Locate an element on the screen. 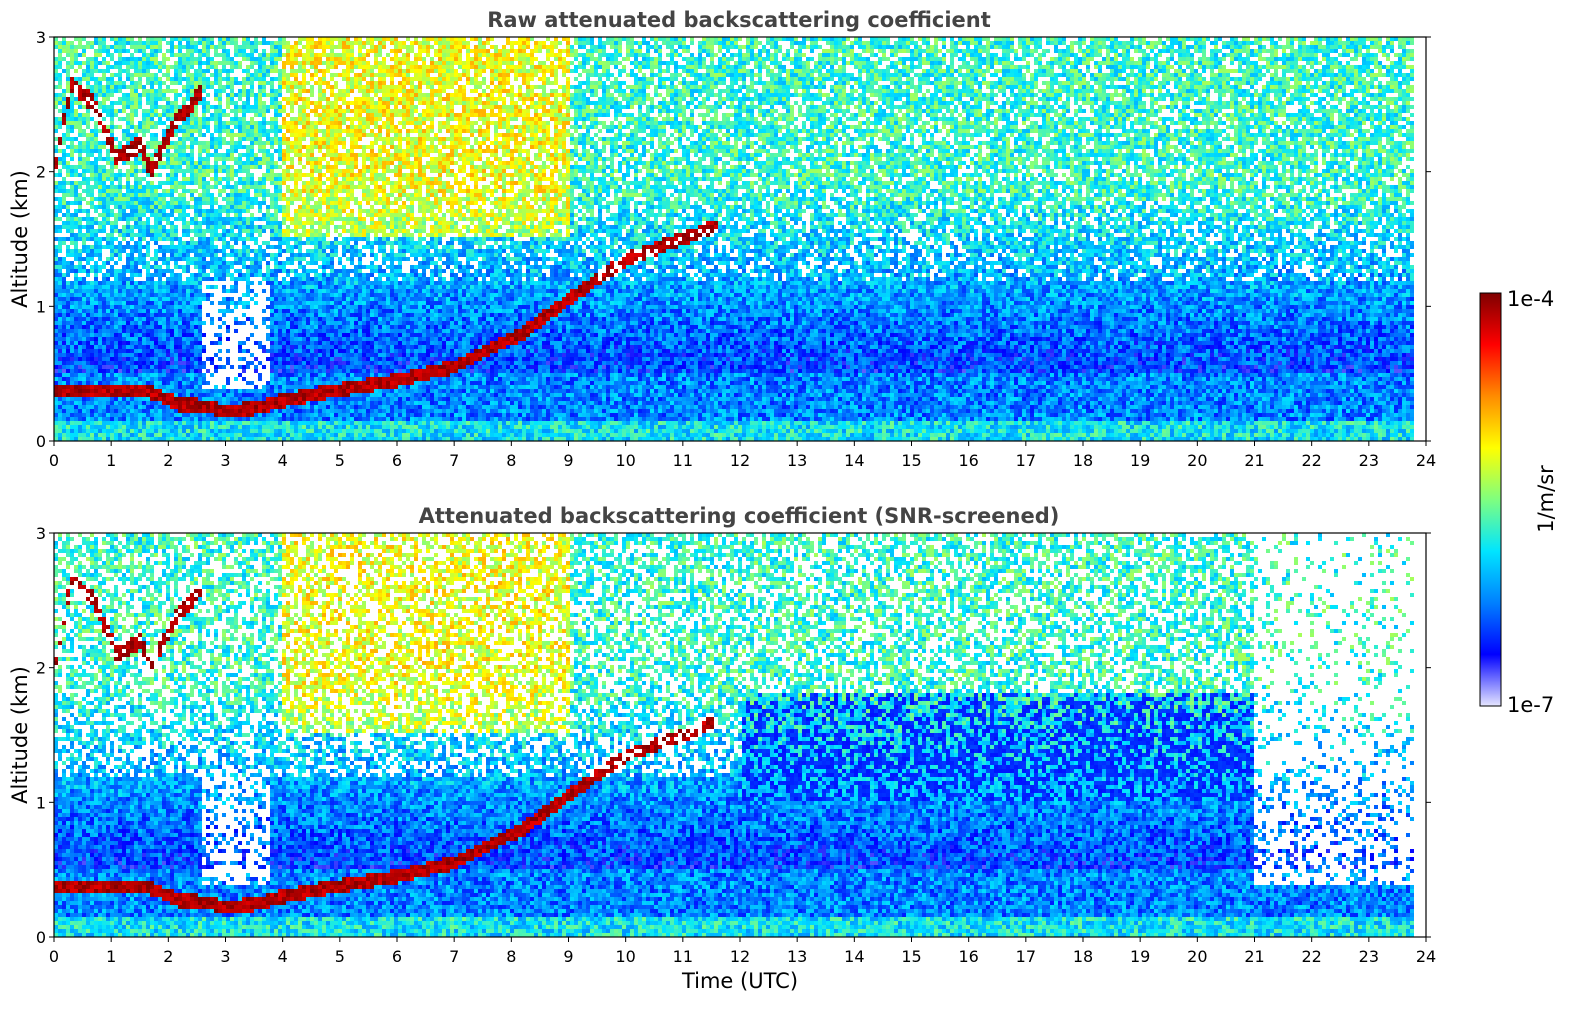 This screenshot has height=1020, width=1595. colorbar: 1e-4 1e-7 1/m/sr is located at coordinates (1518, 502).